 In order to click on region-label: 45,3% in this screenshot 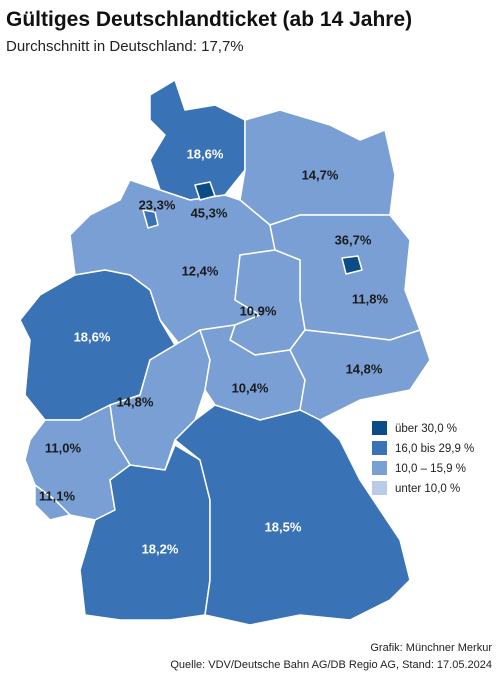, I will do `click(209, 212)`.